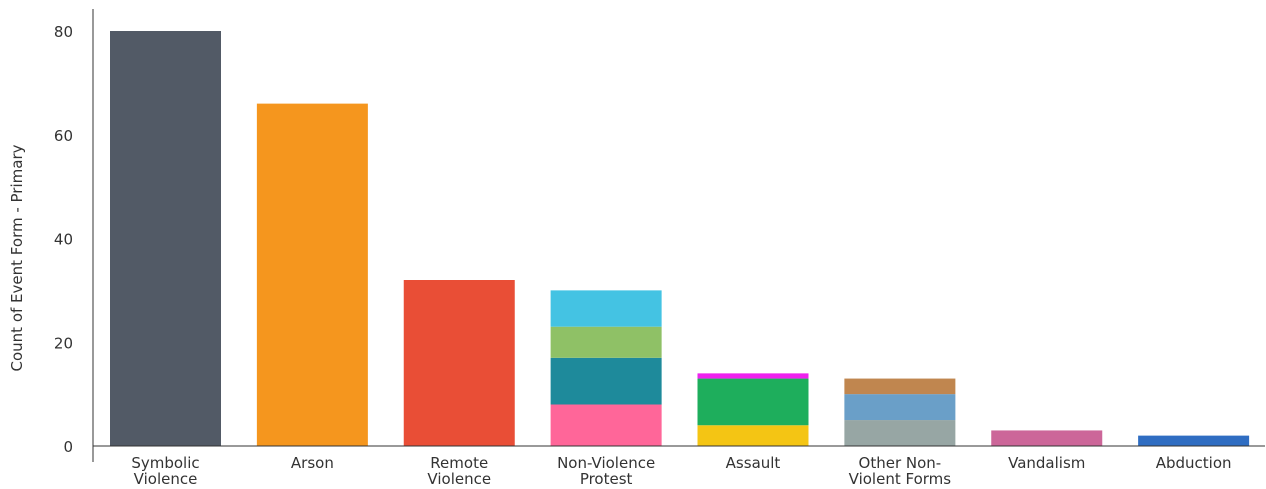  What do you see at coordinates (900, 479) in the screenshot?
I see `category-label-line: Violent Forms` at bounding box center [900, 479].